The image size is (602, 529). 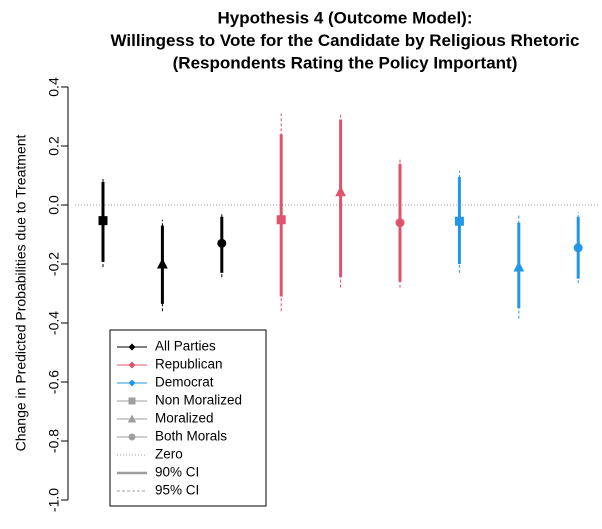 What do you see at coordinates (177, 472) in the screenshot?
I see `legend-label: 90% CI` at bounding box center [177, 472].